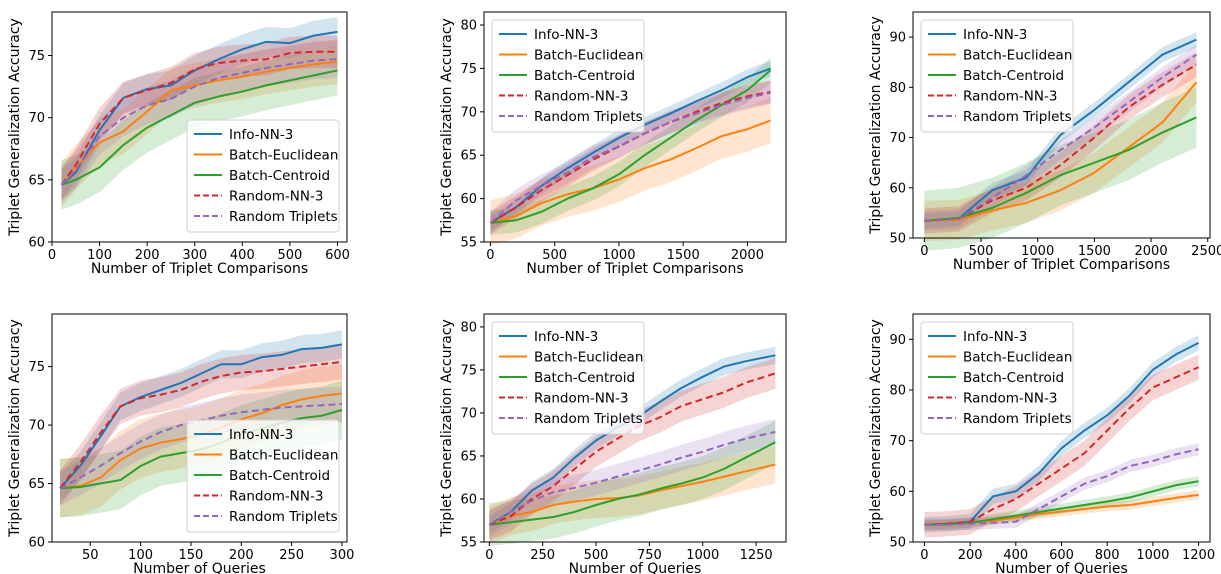 The height and width of the screenshot is (574, 1221). Describe the element at coordinates (1198, 555) in the screenshot. I see `x-tick-label: 1200` at that location.